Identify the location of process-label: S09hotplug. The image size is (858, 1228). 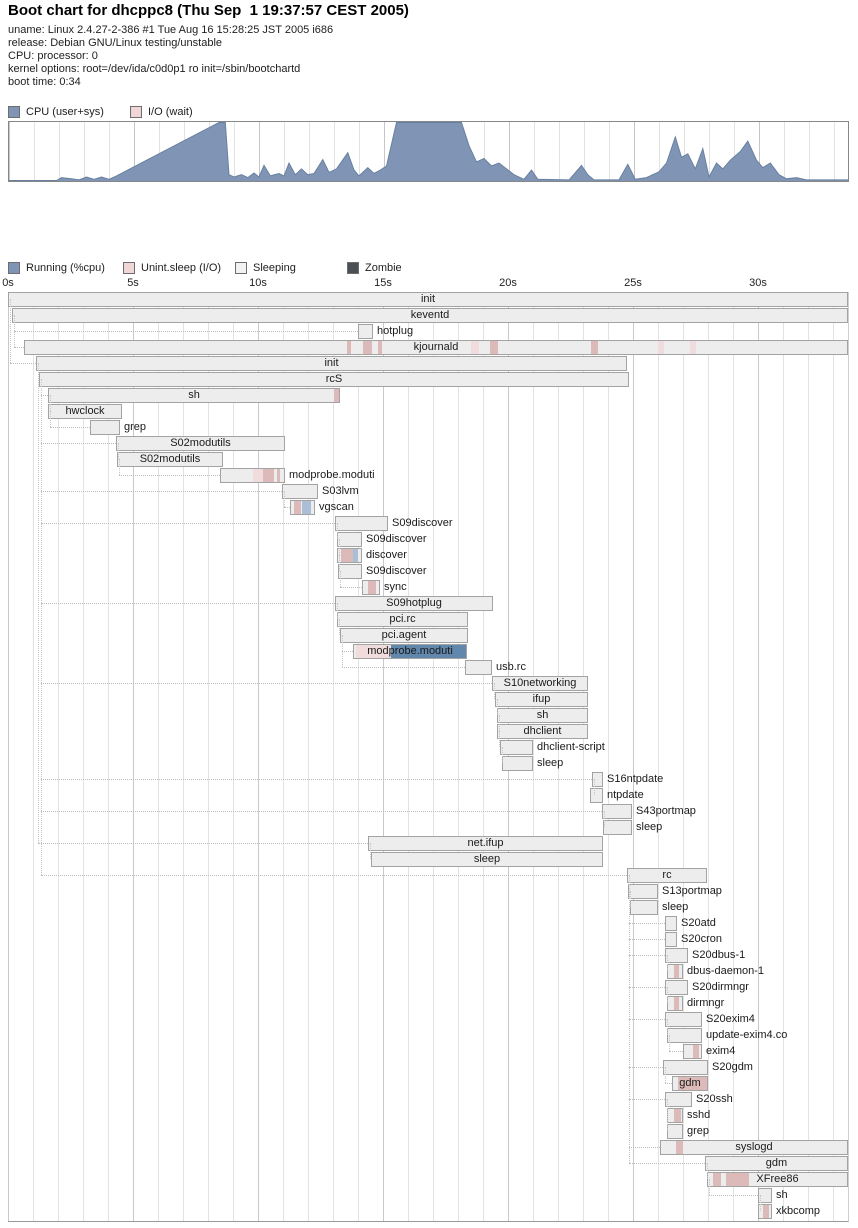
(414, 603).